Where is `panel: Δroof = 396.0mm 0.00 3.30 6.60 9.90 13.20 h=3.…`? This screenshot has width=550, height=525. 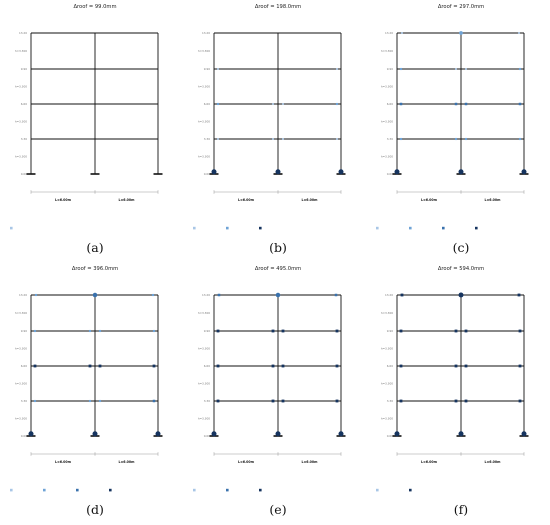 panel: Δroof = 396.0mm 0.00 3.30 6.60 9.90 13.20 h=3.… is located at coordinates (86, 391).